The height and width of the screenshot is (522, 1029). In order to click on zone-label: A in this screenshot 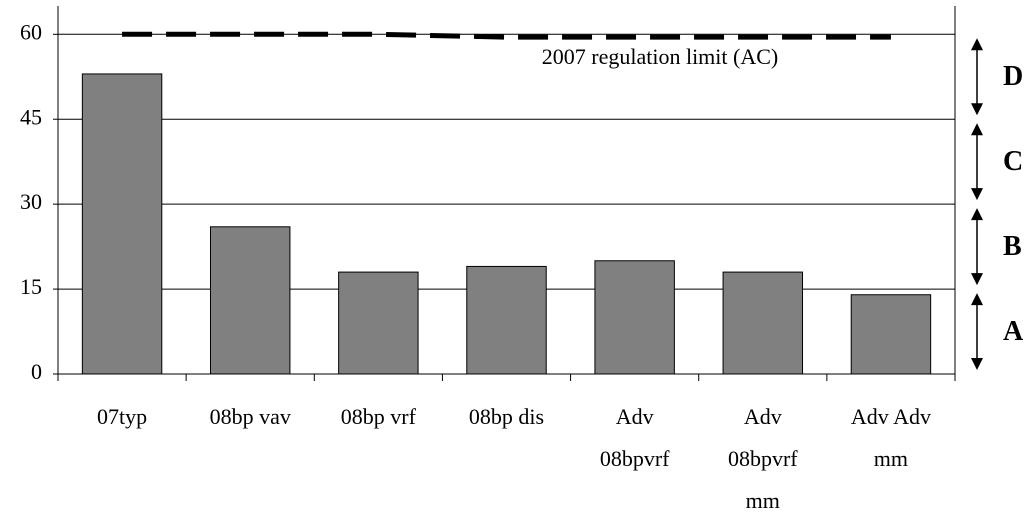, I will do `click(1013, 331)`.